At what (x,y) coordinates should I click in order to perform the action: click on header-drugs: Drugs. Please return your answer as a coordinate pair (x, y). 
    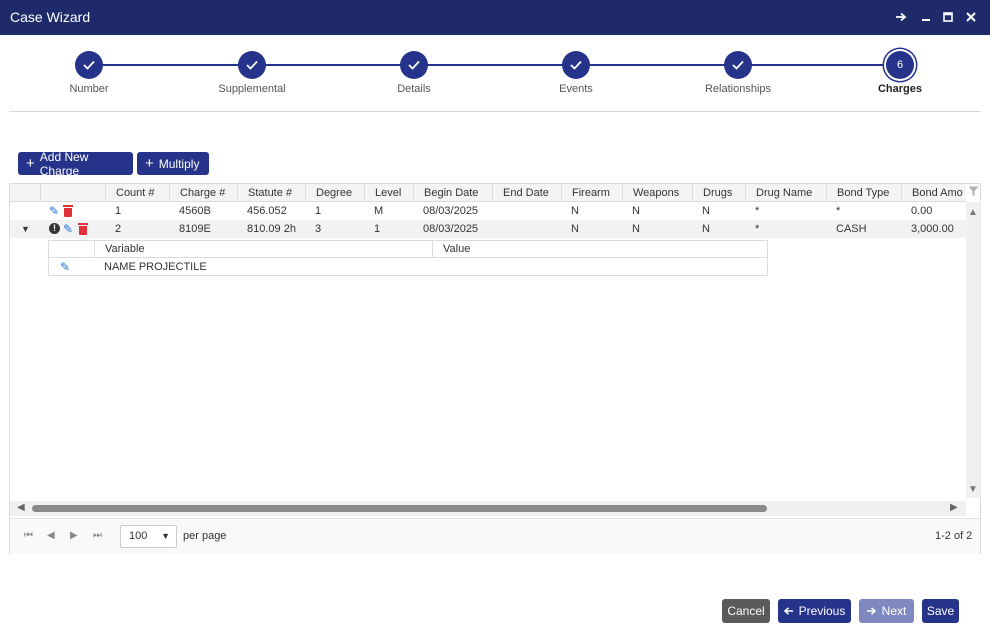
    Looking at the image, I should click on (718, 192).